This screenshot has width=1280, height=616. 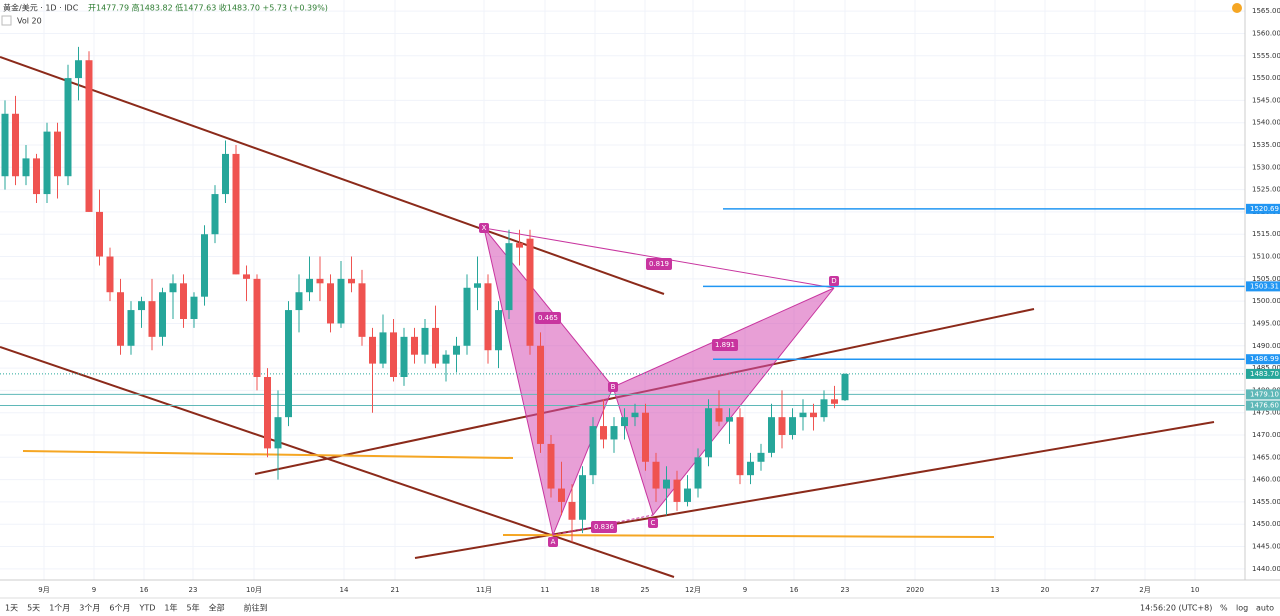 I want to click on log-toggle: log, so click(x=1242, y=608).